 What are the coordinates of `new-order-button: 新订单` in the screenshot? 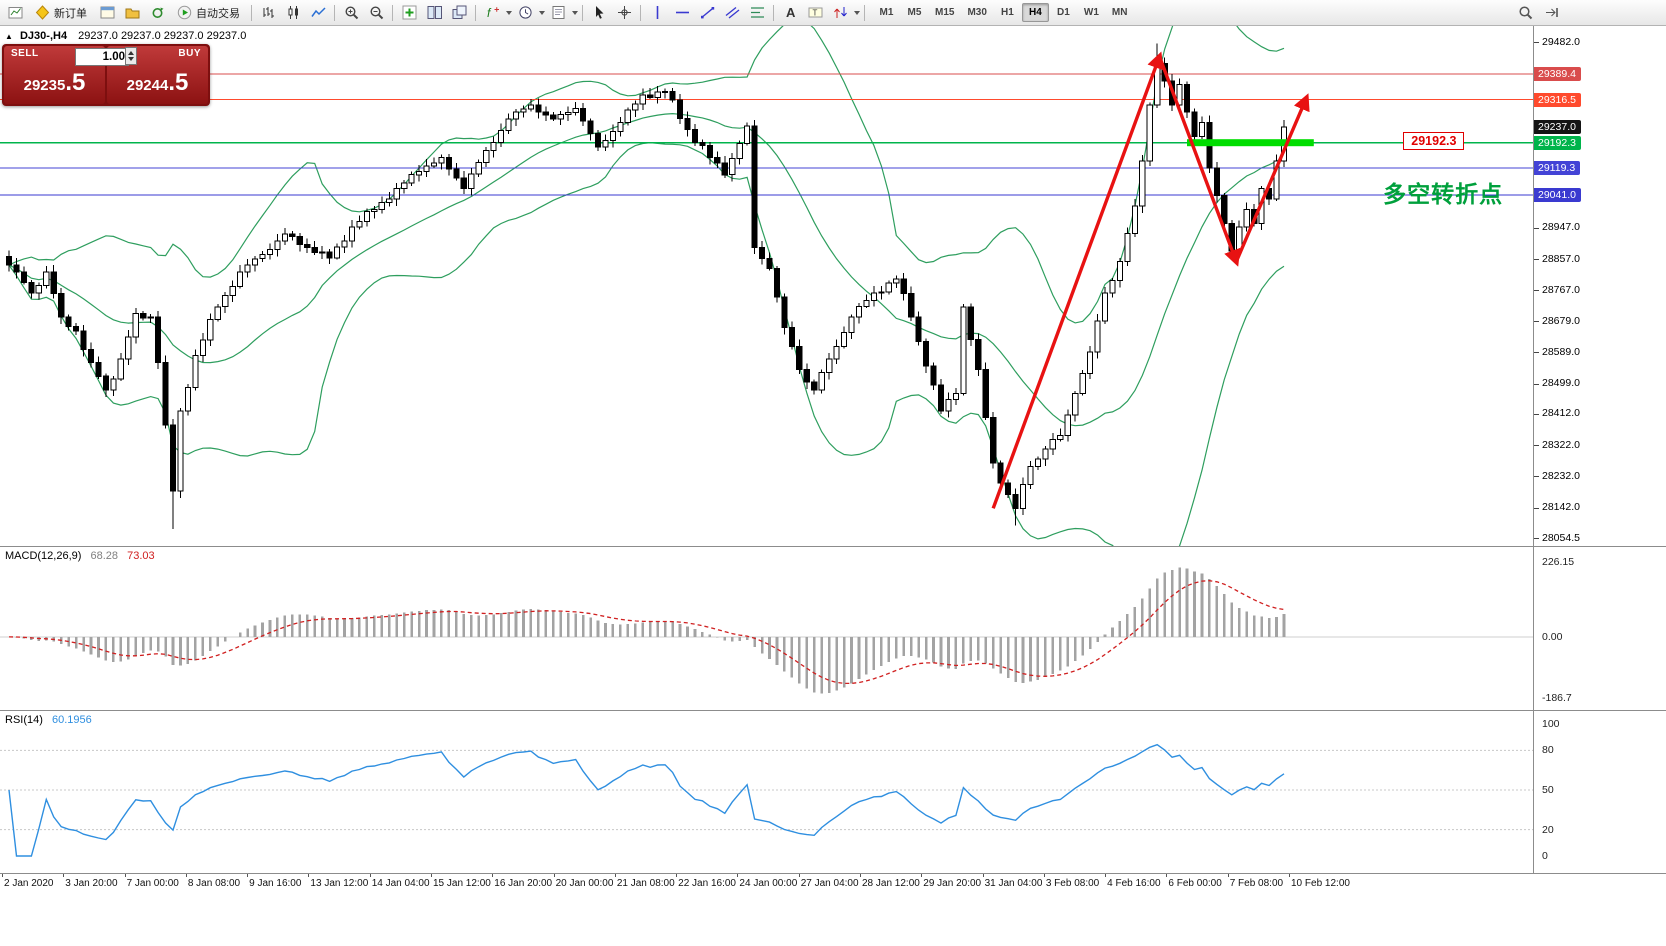 It's located at (61, 13).